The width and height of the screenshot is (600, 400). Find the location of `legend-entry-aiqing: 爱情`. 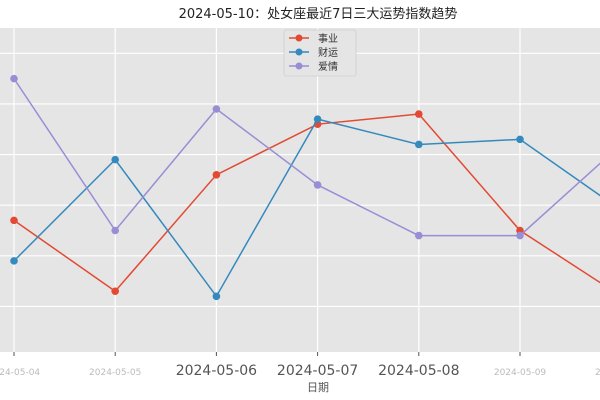

legend-entry-aiqing: 爱情 is located at coordinates (313, 66).